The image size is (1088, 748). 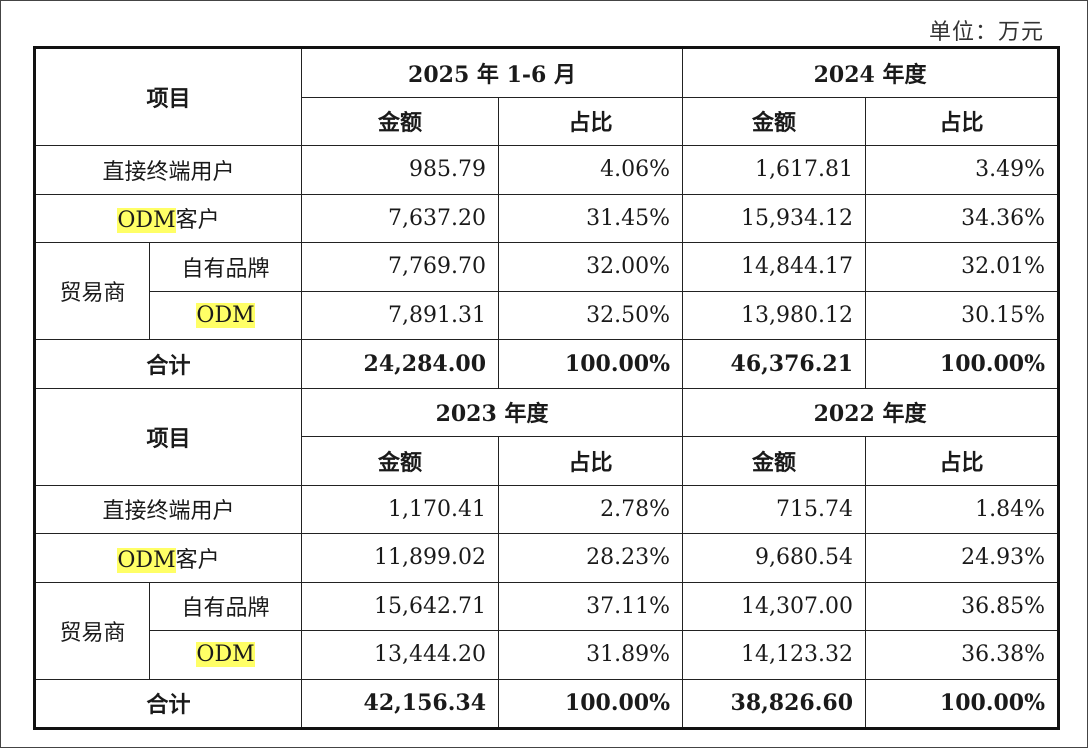 What do you see at coordinates (774, 218) in the screenshot?
I see `amount-cell: 15,934.12` at bounding box center [774, 218].